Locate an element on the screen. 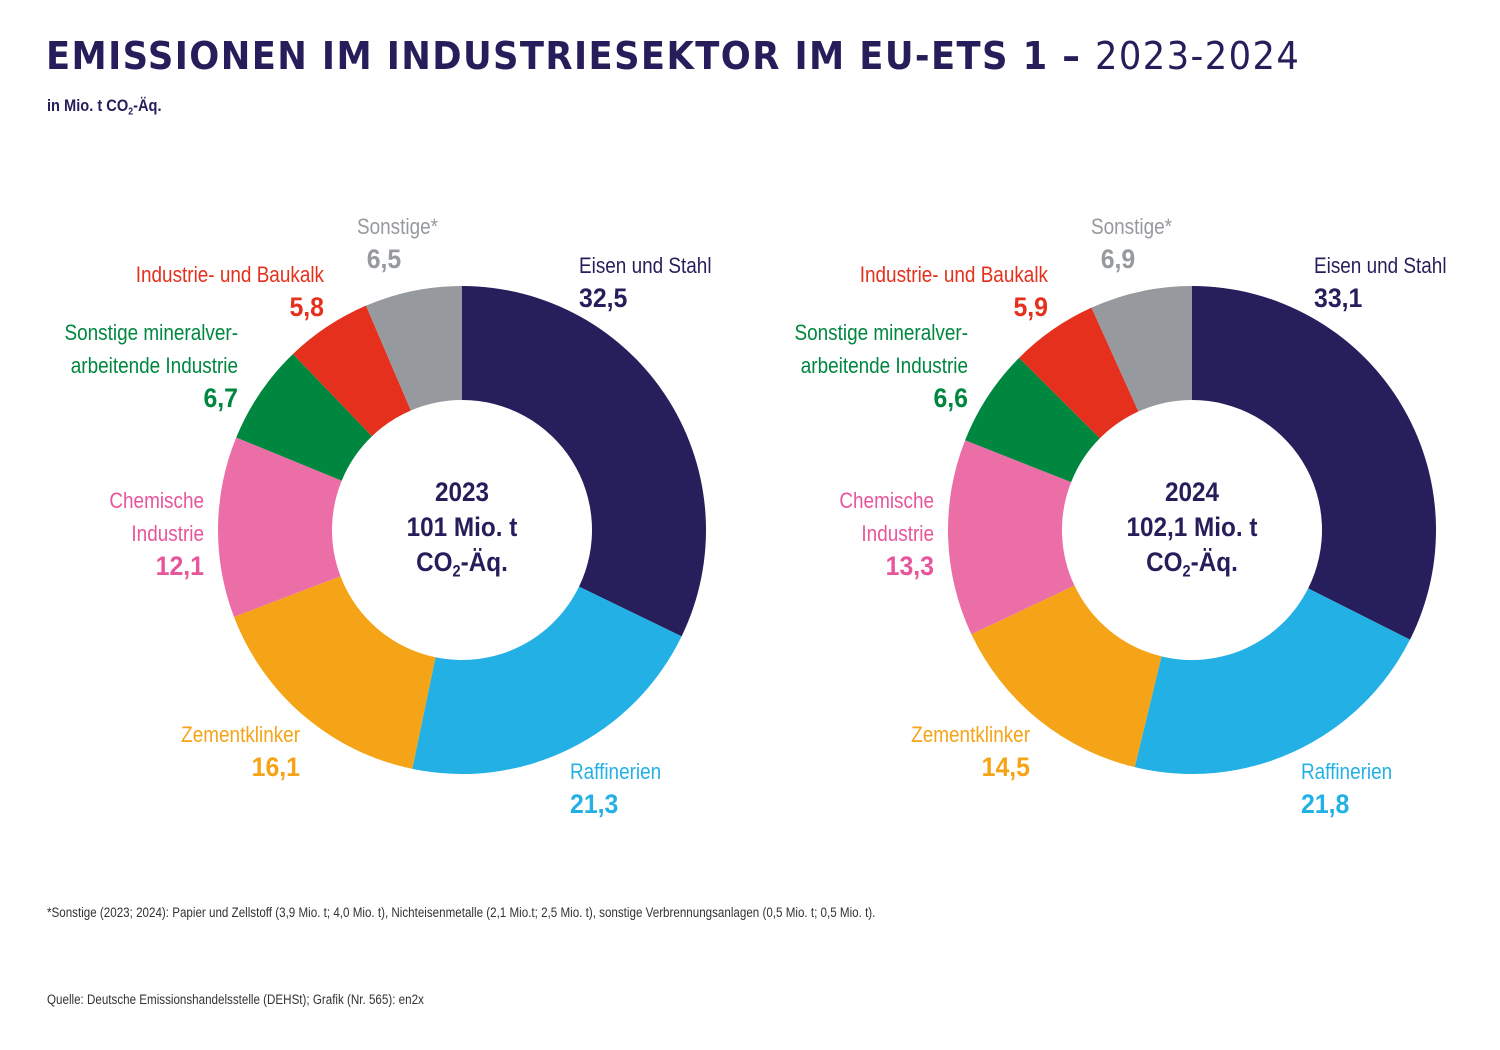 This screenshot has width=1500, height=1050. slice-value: 21,8 is located at coordinates (1325, 804).